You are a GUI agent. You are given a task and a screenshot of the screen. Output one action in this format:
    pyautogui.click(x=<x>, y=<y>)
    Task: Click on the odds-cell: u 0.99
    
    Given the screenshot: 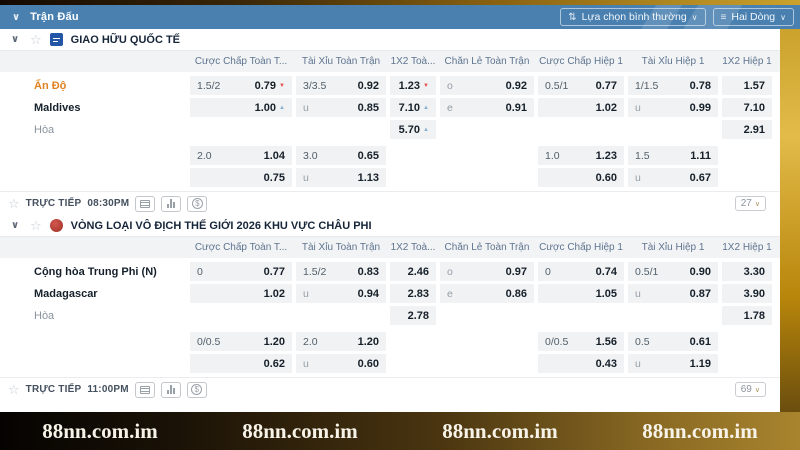 What is the action you would take?
    pyautogui.click(x=673, y=107)
    